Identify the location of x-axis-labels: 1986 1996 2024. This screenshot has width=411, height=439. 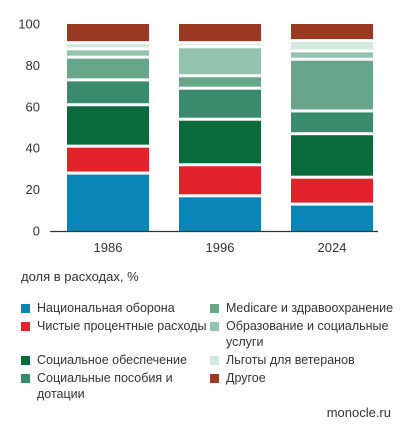
(220, 247).